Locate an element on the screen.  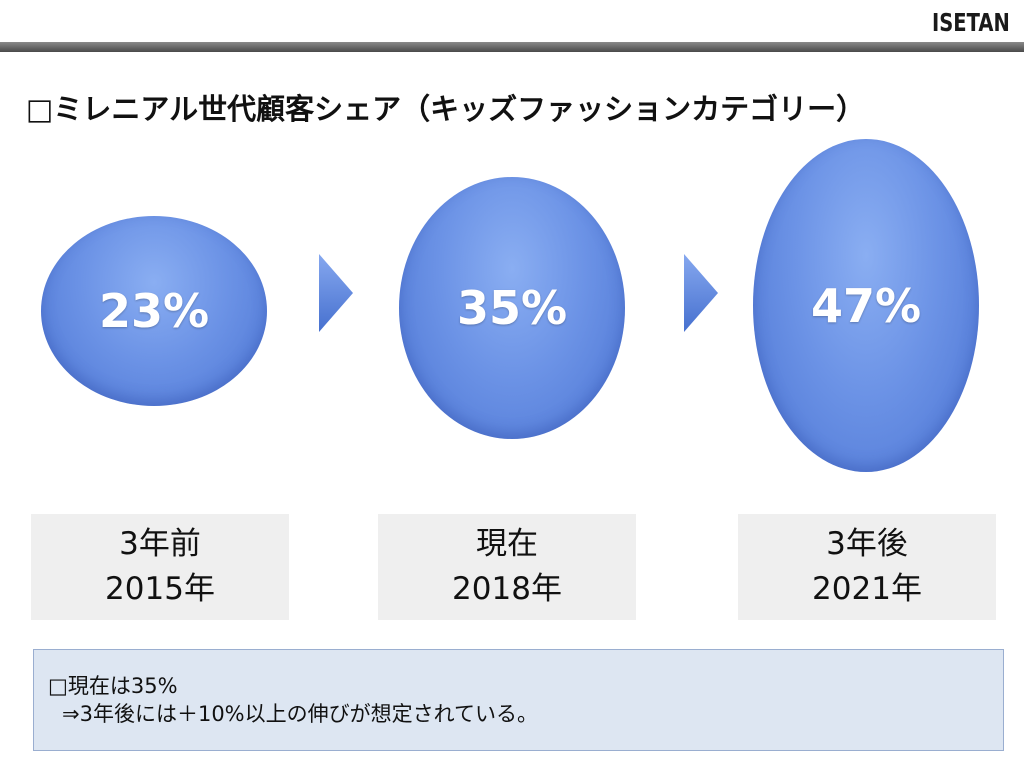
year-text: 2018年 is located at coordinates (507, 589).